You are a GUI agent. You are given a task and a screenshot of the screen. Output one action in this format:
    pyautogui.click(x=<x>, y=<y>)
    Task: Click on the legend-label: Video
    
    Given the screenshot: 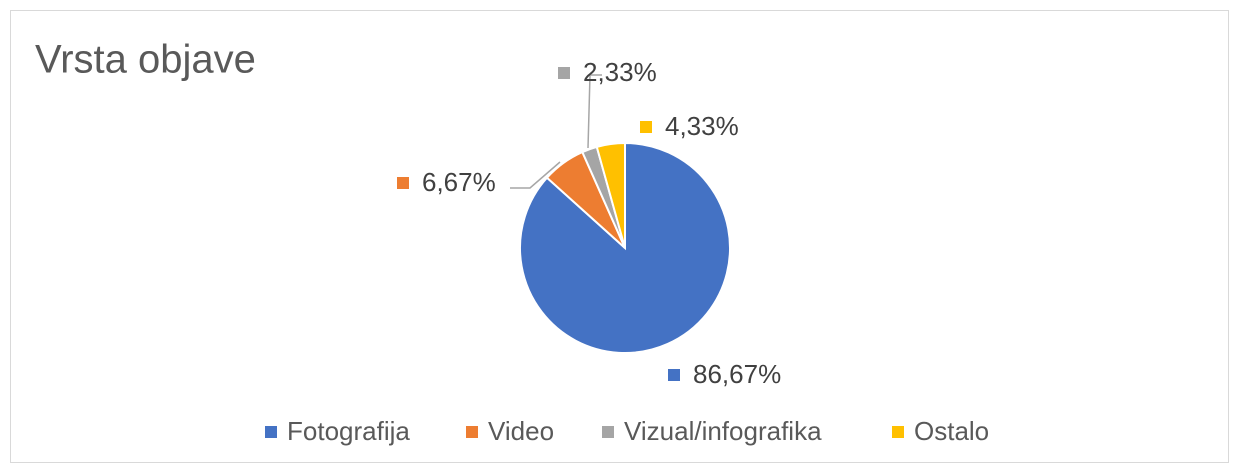 What is the action you would take?
    pyautogui.click(x=521, y=431)
    